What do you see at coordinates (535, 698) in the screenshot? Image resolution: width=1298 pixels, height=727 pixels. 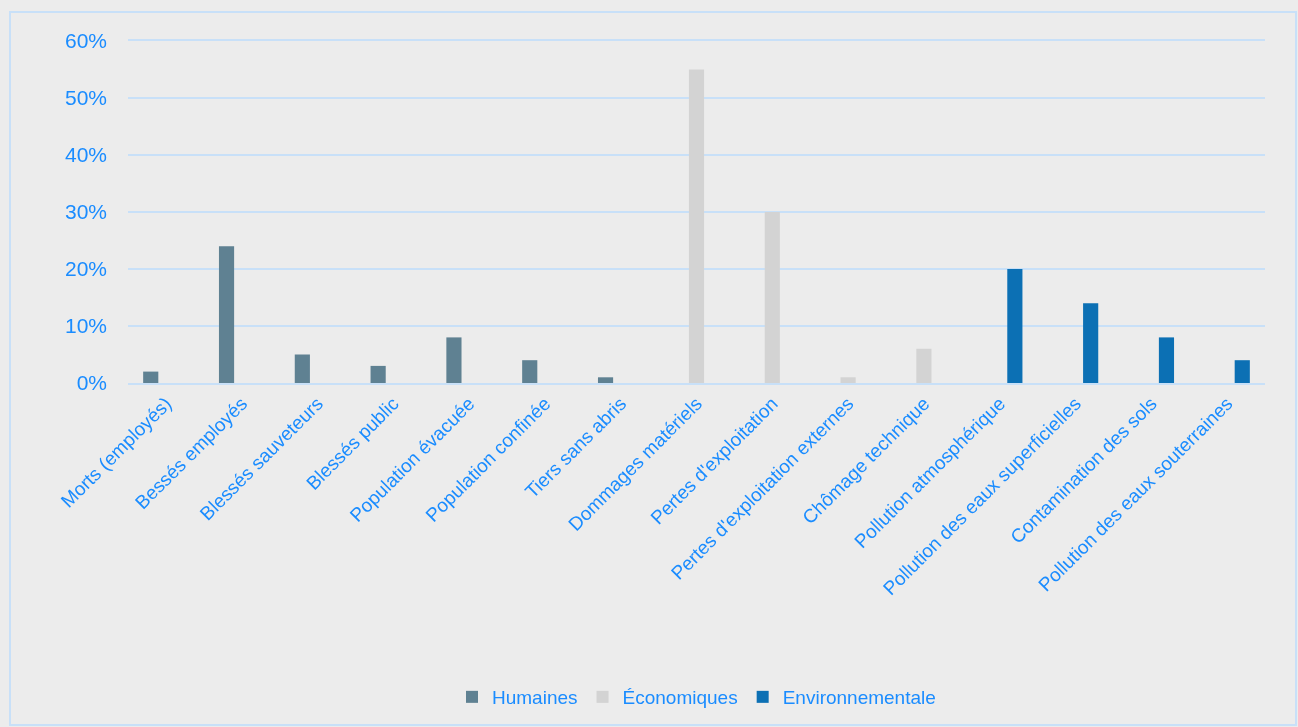 I see `legend-label: Humaines` at bounding box center [535, 698].